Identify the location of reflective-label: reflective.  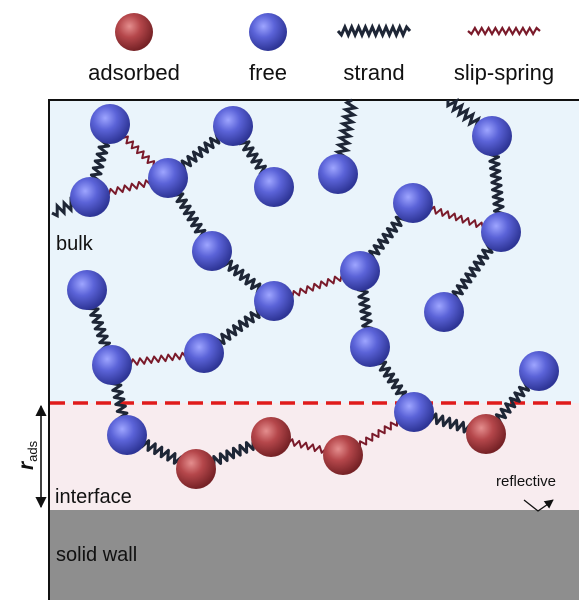
(526, 481).